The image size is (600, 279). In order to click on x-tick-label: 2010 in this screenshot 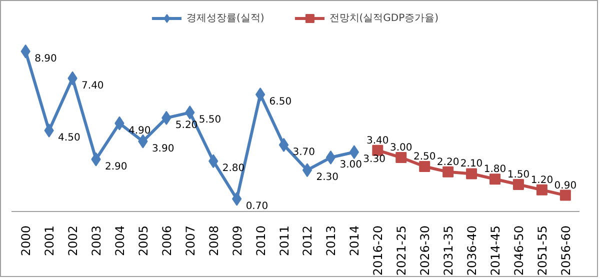, I will do `click(261, 240)`.